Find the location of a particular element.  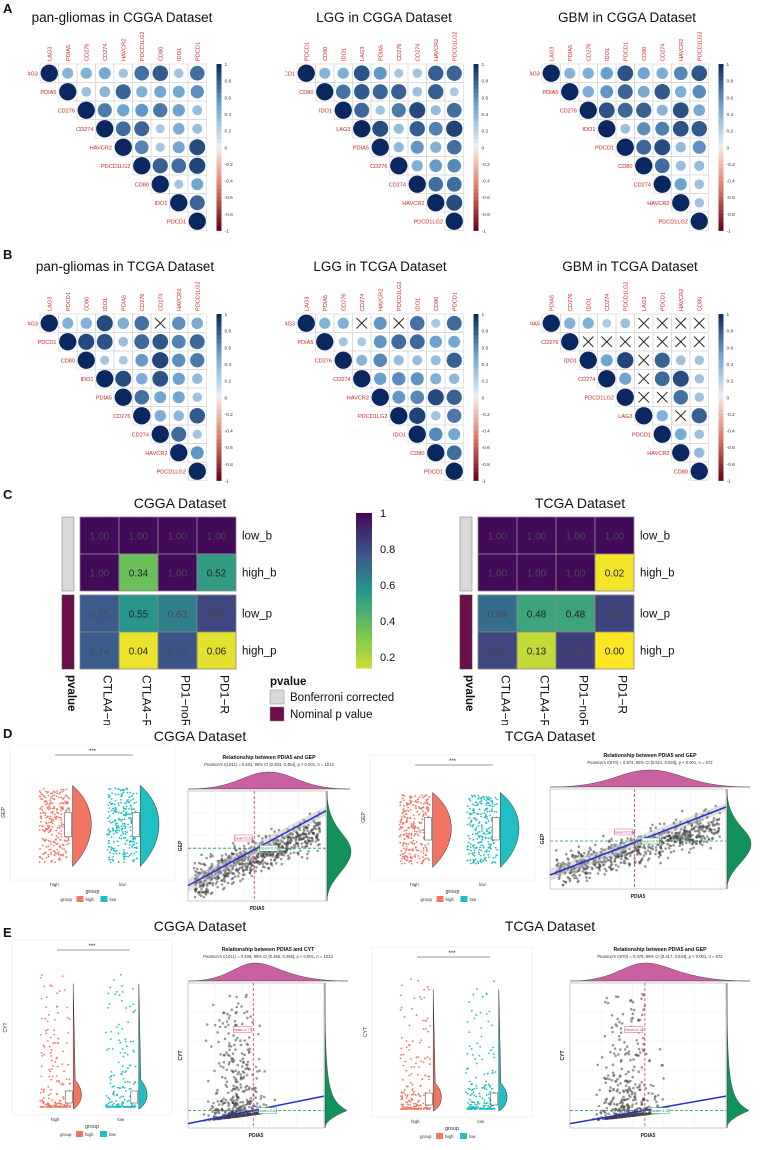

panel-e-title-tcga: TCGA Dataset is located at coordinates (550, 926).